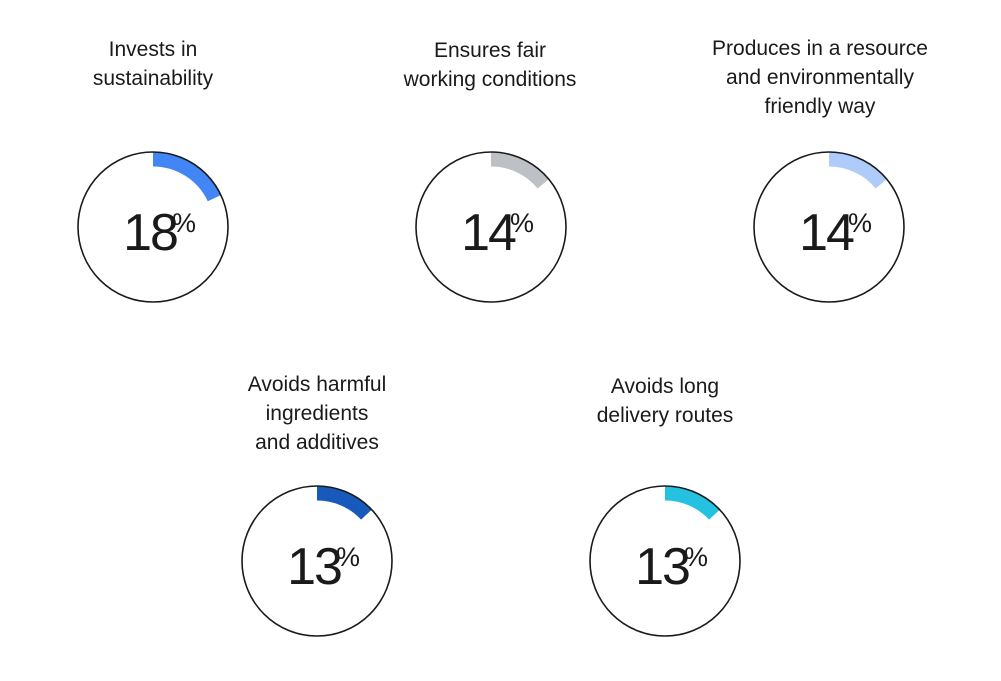  What do you see at coordinates (490, 65) in the screenshot?
I see `metric-label: Ensures fair working conditions` at bounding box center [490, 65].